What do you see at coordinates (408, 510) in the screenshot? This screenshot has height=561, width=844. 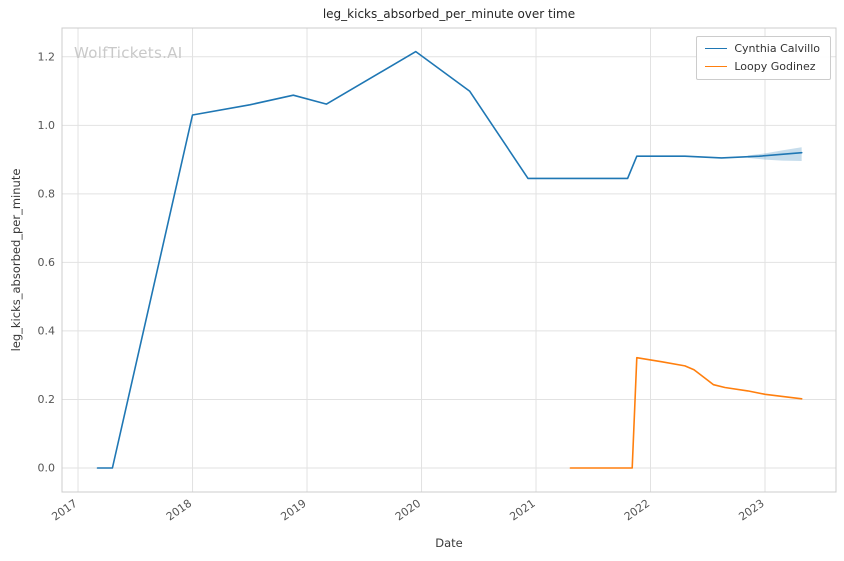 I see `x-tick-label: 2020` at bounding box center [408, 510].